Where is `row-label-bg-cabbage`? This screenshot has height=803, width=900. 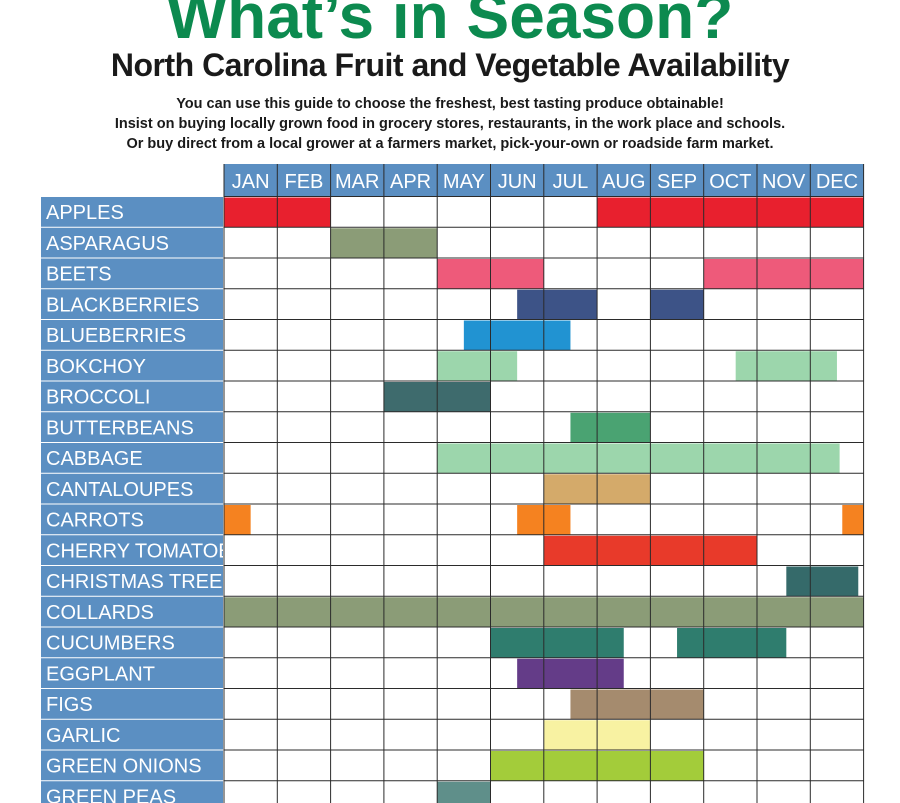 row-label-bg-cabbage is located at coordinates (132, 458).